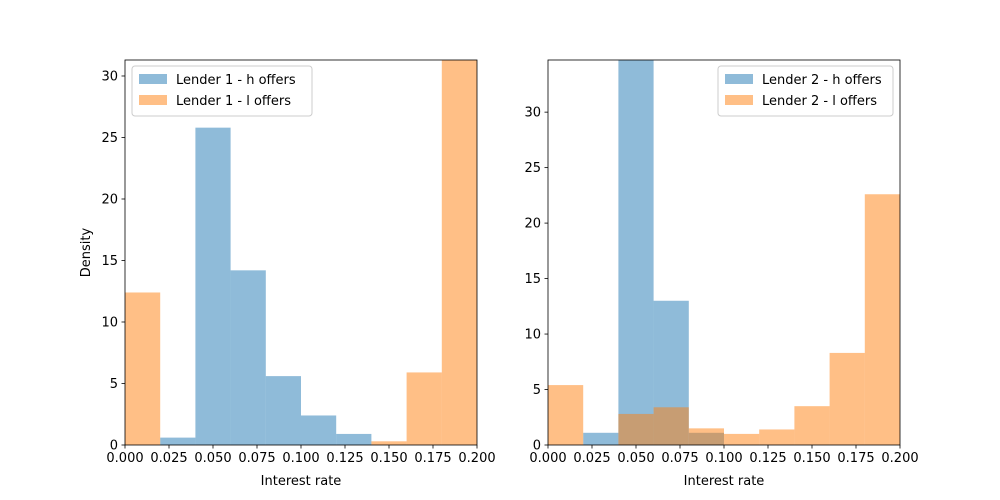 The height and width of the screenshot is (500, 1000). What do you see at coordinates (233, 101) in the screenshot?
I see `legend-label: Lender 1 - l offers` at bounding box center [233, 101].